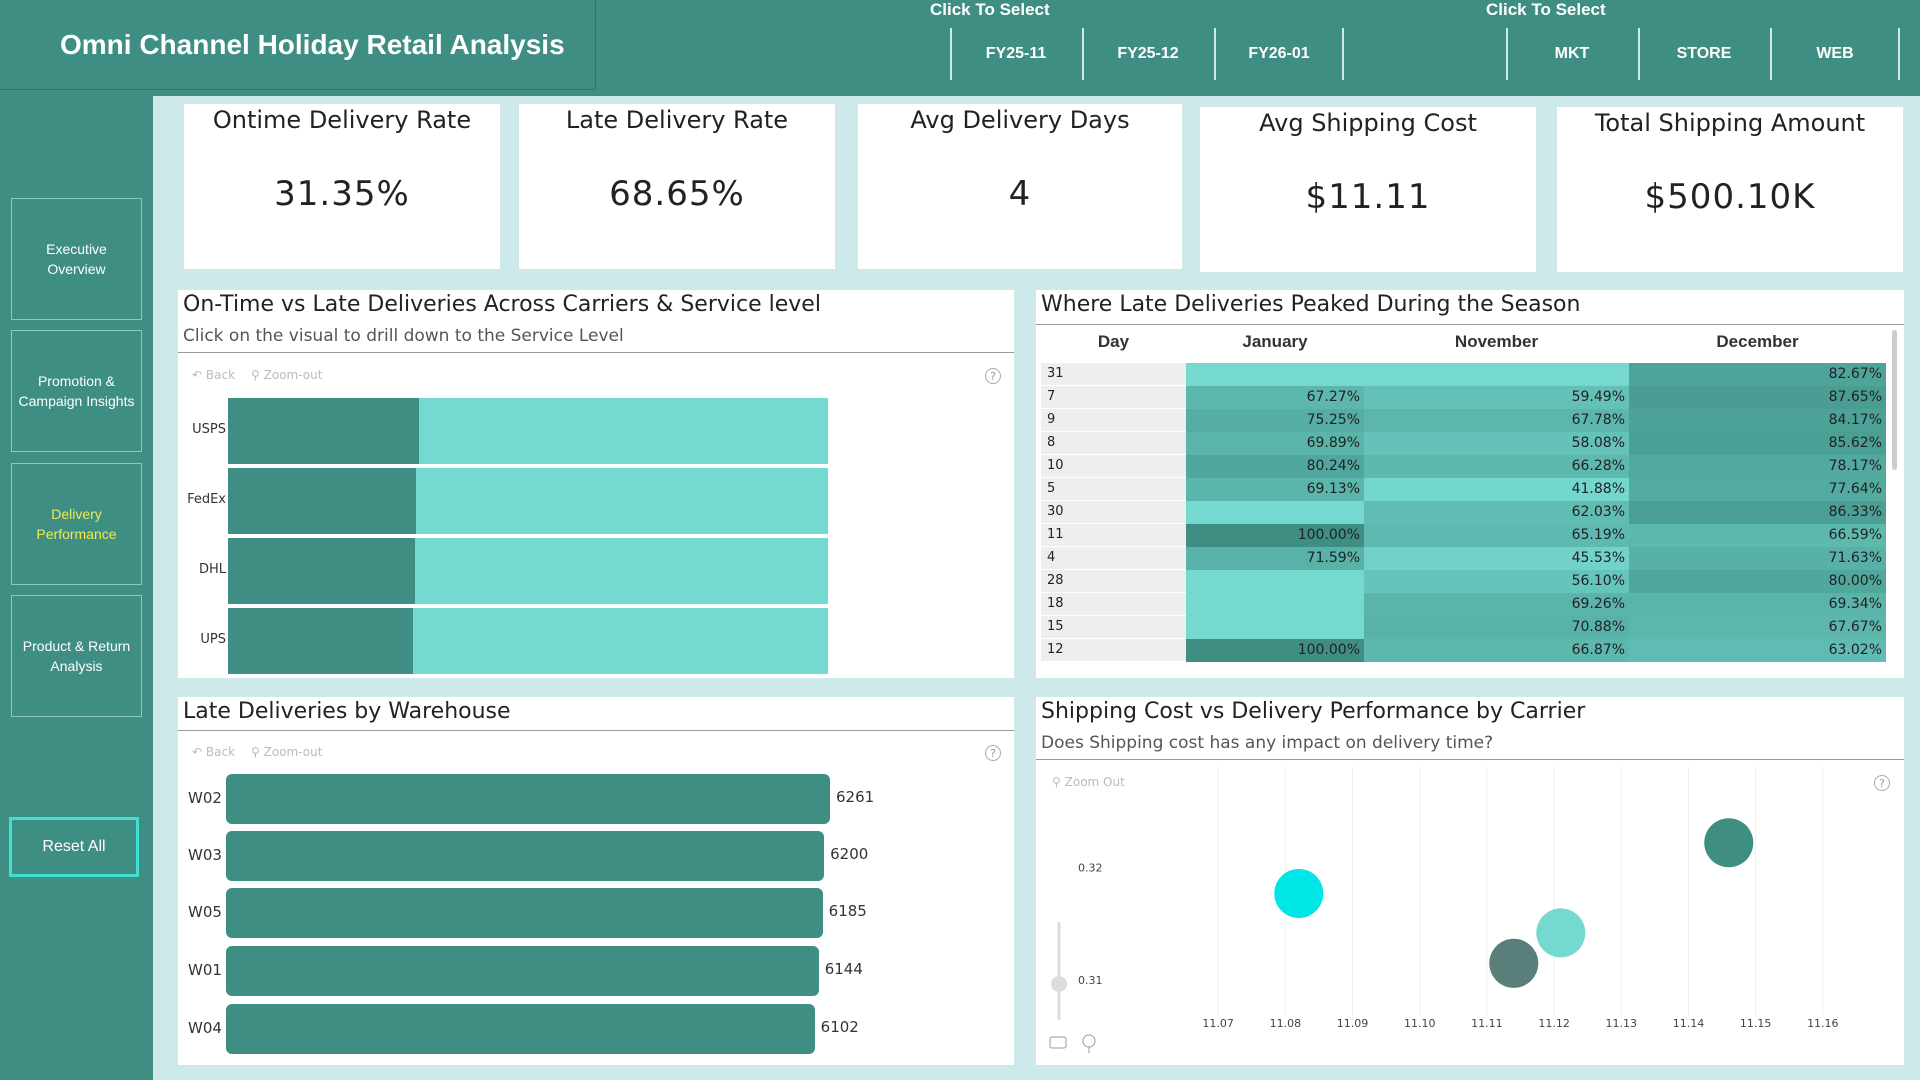  I want to click on matrix-value-cell-january: 69.13%, so click(1275, 489).